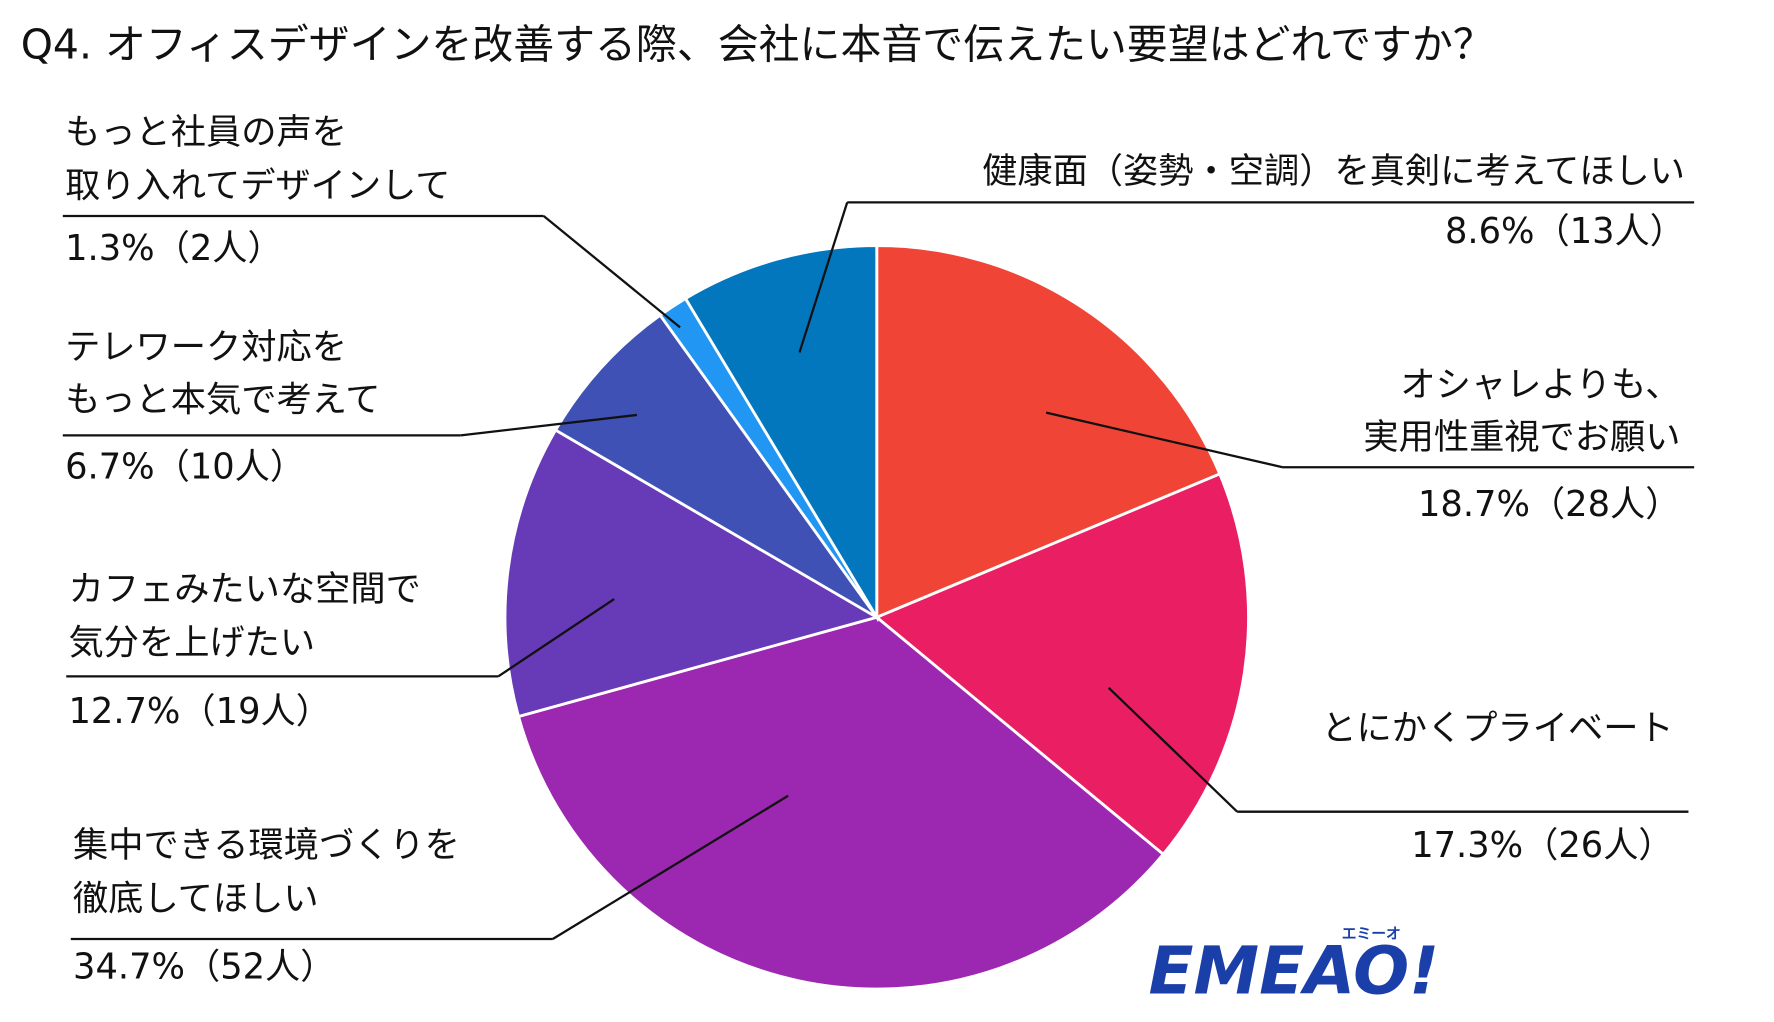 Image resolution: width=1774 pixels, height=1022 pixels. I want to click on slice-label: とにかくプライベート, so click(1497, 728).